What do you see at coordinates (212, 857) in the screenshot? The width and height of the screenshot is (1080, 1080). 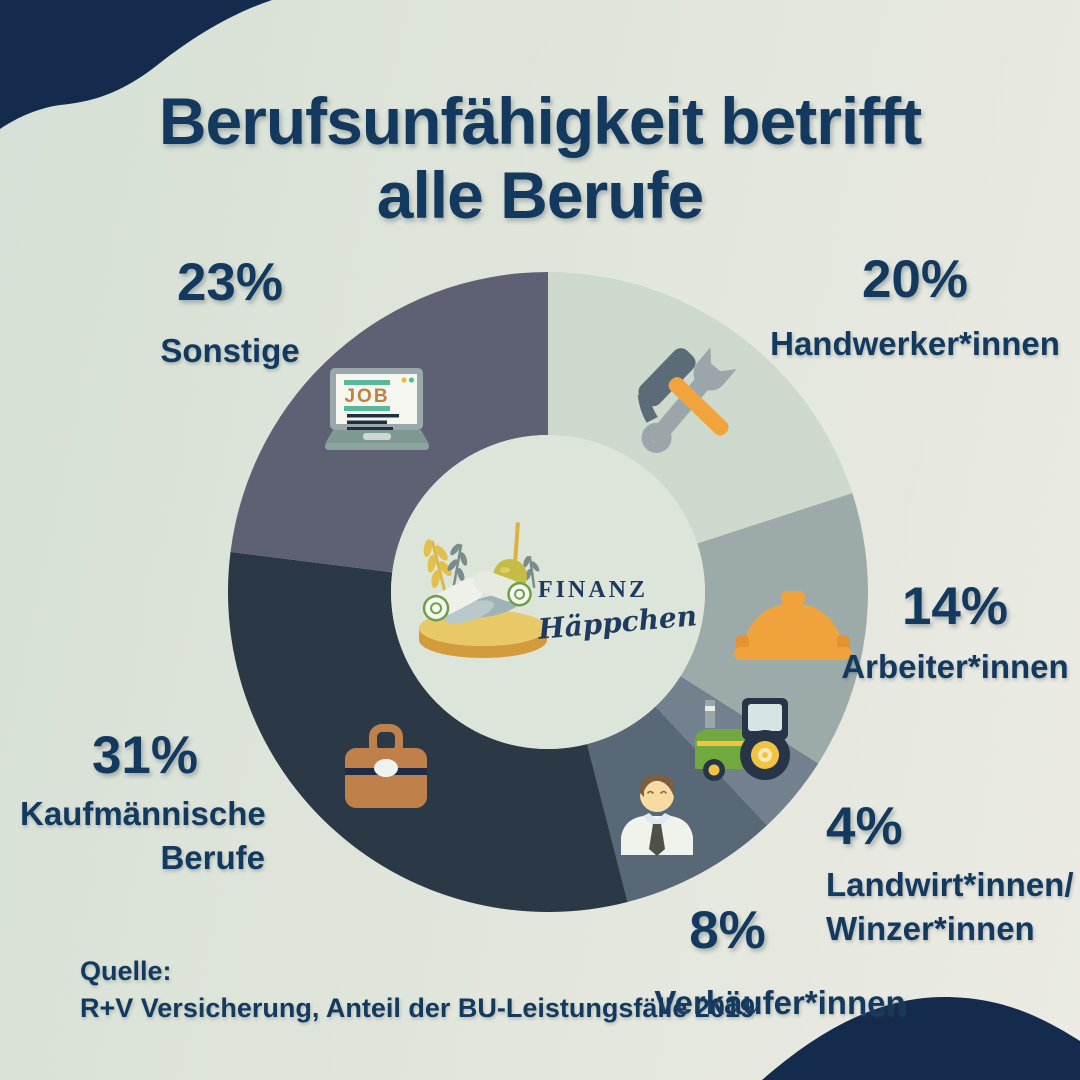 I see `slice-label-kaufmaennische-line2: Berufe` at bounding box center [212, 857].